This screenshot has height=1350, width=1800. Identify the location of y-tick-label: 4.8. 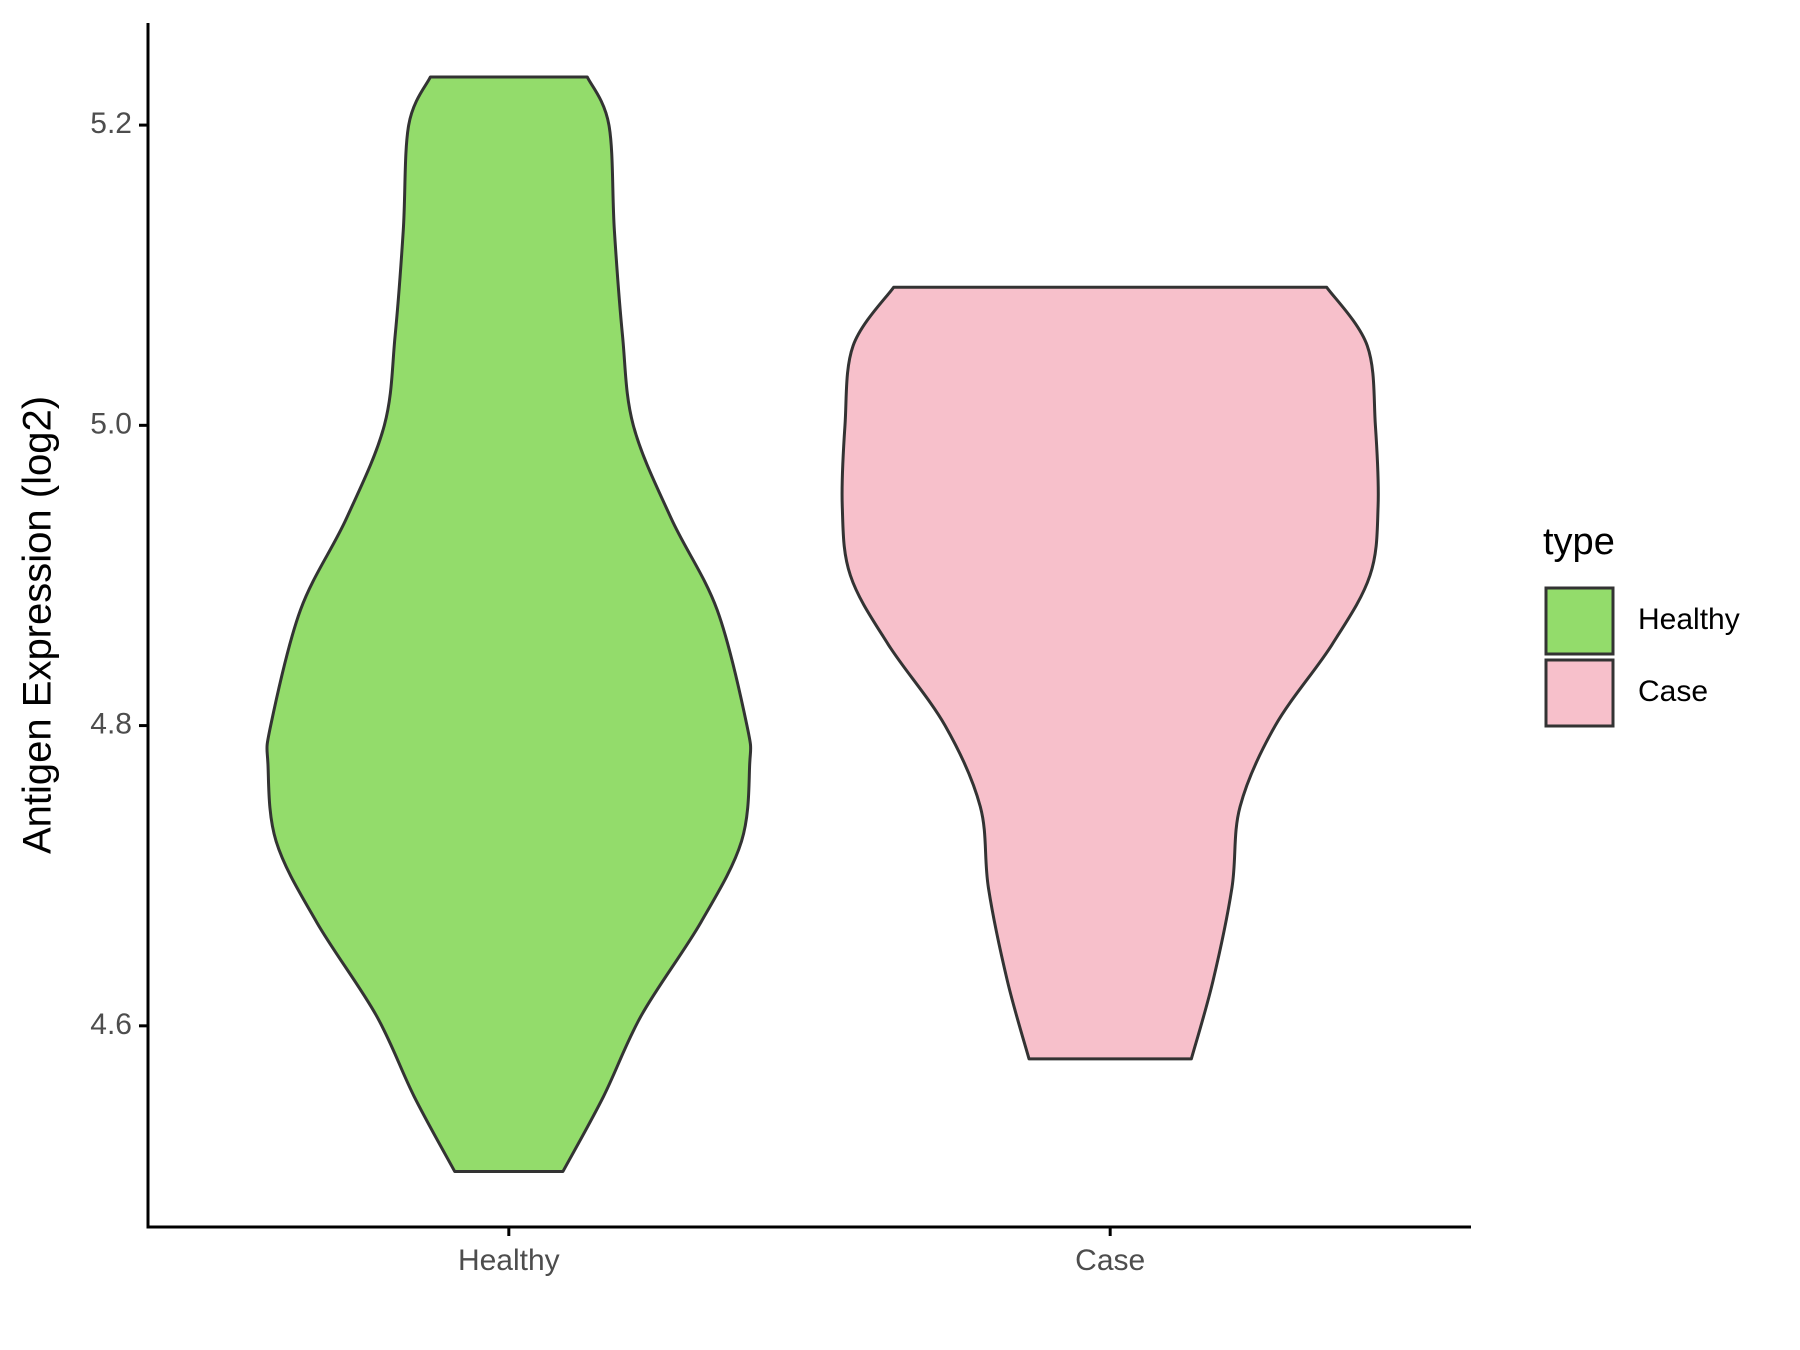
(111, 724).